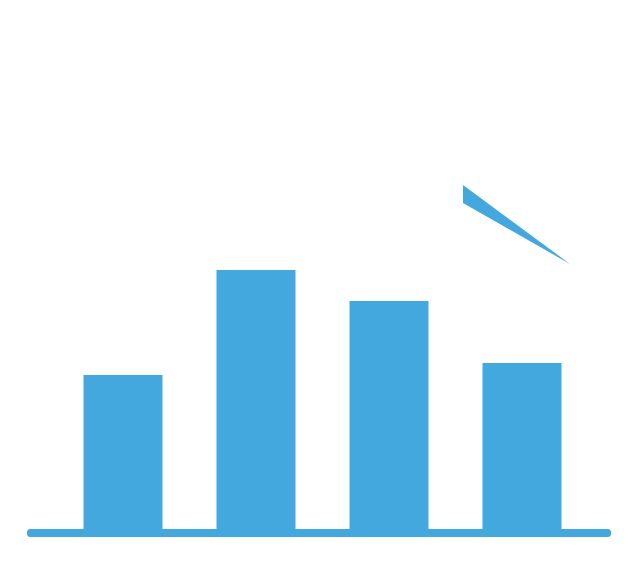  What do you see at coordinates (319, 533) in the screenshot?
I see `baseline` at bounding box center [319, 533].